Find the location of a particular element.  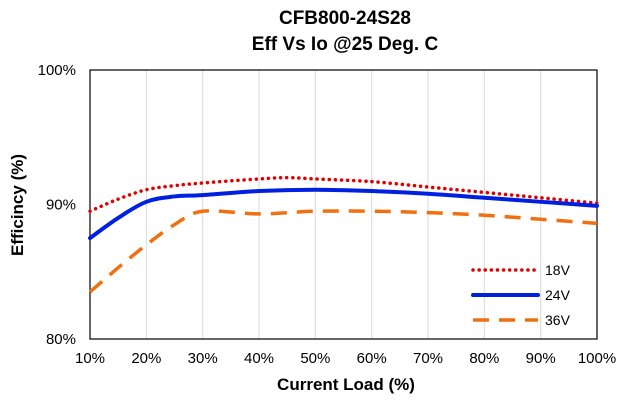

legend: 18V 24V 36V is located at coordinates (521, 295).